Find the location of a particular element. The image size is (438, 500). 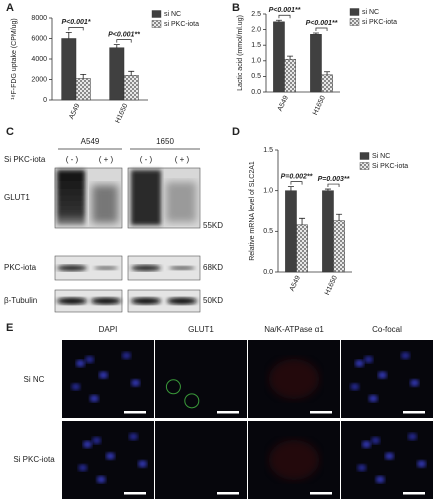

y-axis-label: Relative mRNA level of SLC2A1 is located at coordinates (252, 211).